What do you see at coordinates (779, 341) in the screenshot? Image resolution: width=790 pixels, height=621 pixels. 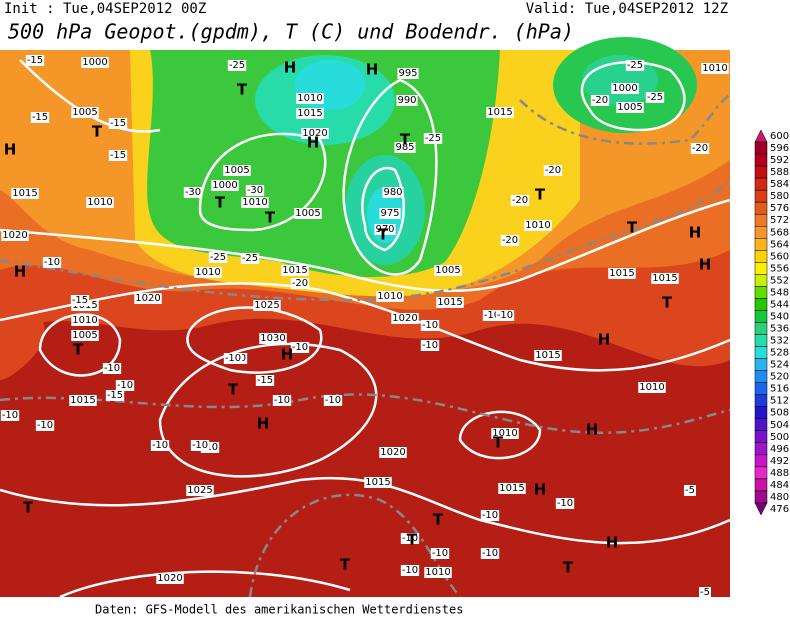 I see `colorbar-label: 532` at bounding box center [779, 341].